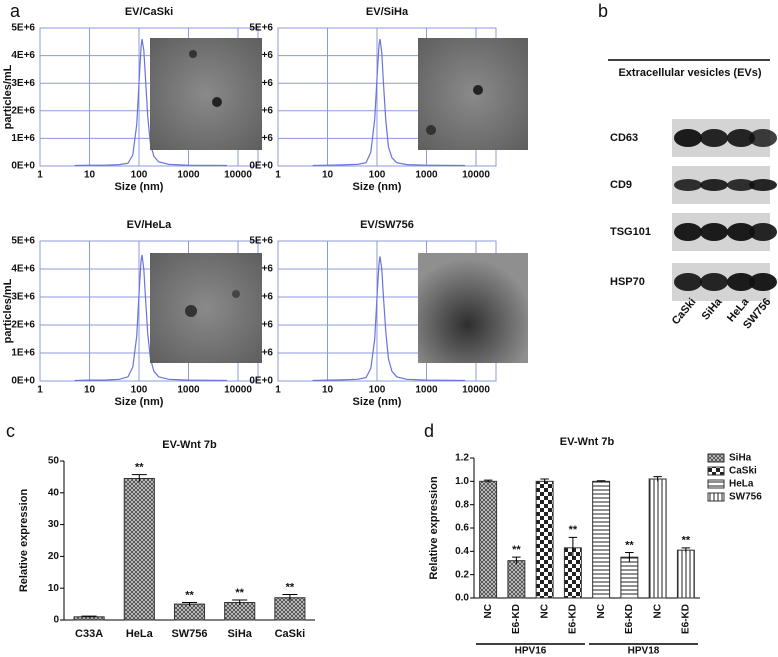 Image resolution: width=778 pixels, height=657 pixels. What do you see at coordinates (531, 651) in the screenshot?
I see `group-label: HPV16` at bounding box center [531, 651].